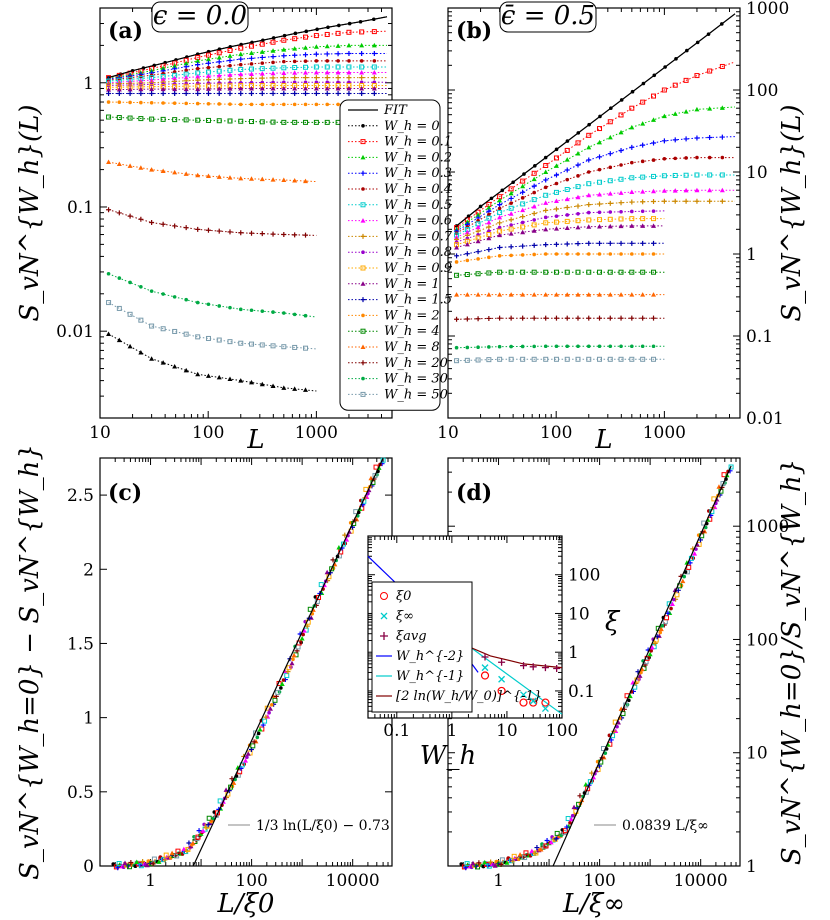 The image size is (830, 920). Describe the element at coordinates (200, 17) in the screenshot. I see `panel-title-box: ϵ = 0.0` at that location.